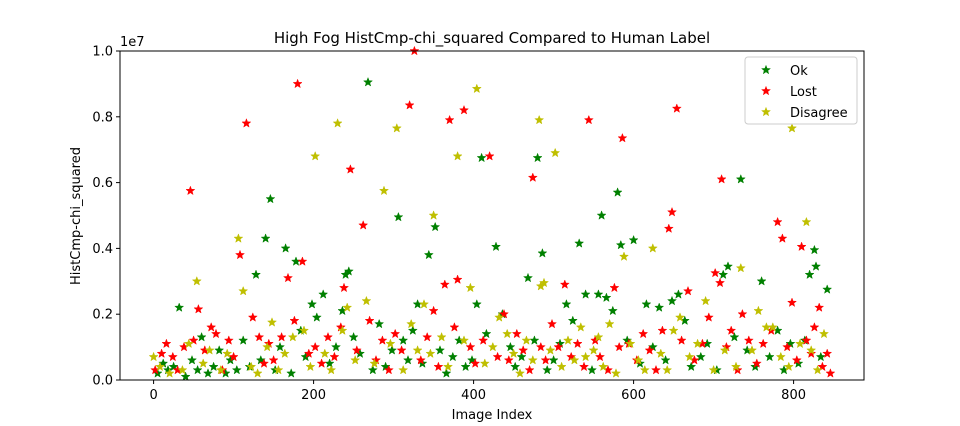  Describe the element at coordinates (633, 395) in the screenshot. I see `x-tick-label: 600` at that location.